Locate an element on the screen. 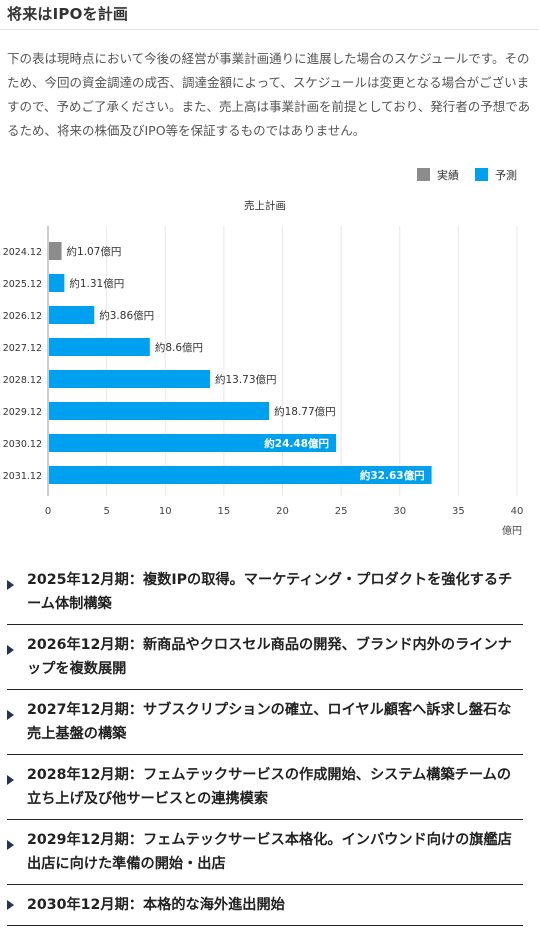  y-tick-label-2024.12: 2024.12 is located at coordinates (22, 252).